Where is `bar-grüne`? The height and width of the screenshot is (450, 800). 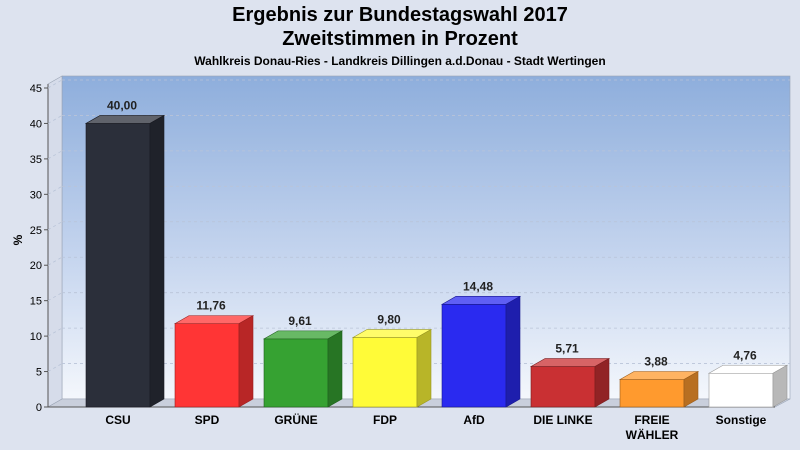
bar-grüne is located at coordinates (303, 369).